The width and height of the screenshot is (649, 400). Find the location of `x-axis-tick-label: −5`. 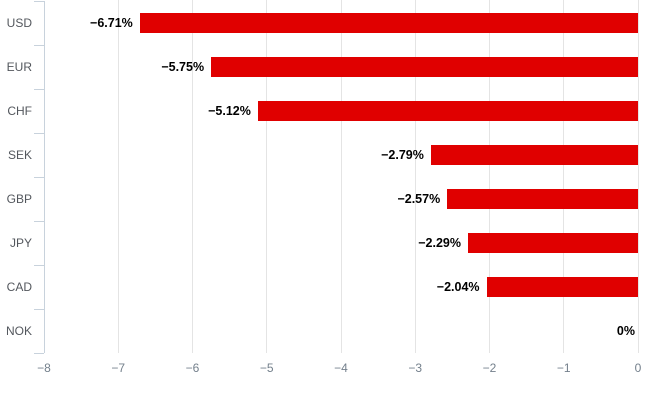

x-axis-tick-label: −5 is located at coordinates (266, 368).